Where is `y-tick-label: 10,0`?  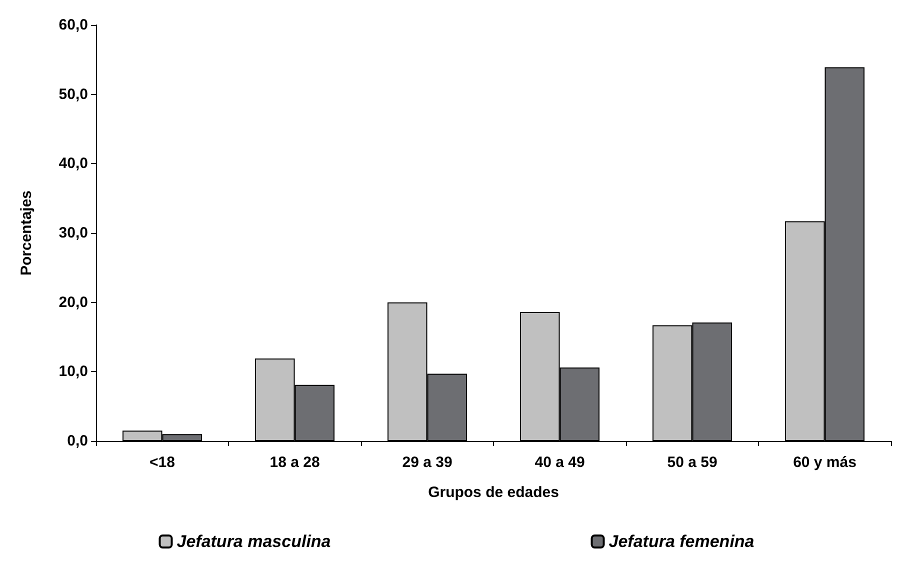 y-tick-label: 10,0 is located at coordinates (73, 371).